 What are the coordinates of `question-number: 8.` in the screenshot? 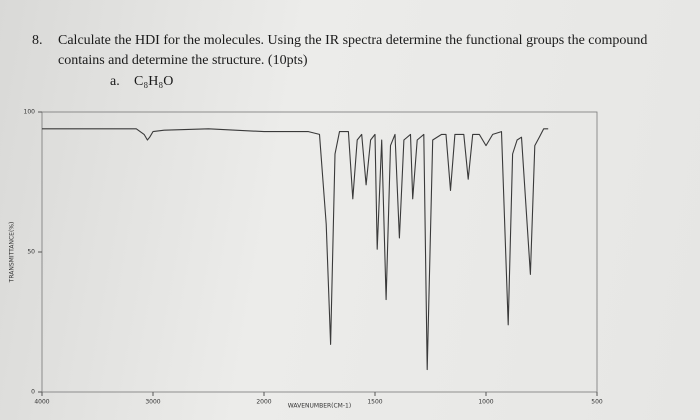 It's located at (37, 40).